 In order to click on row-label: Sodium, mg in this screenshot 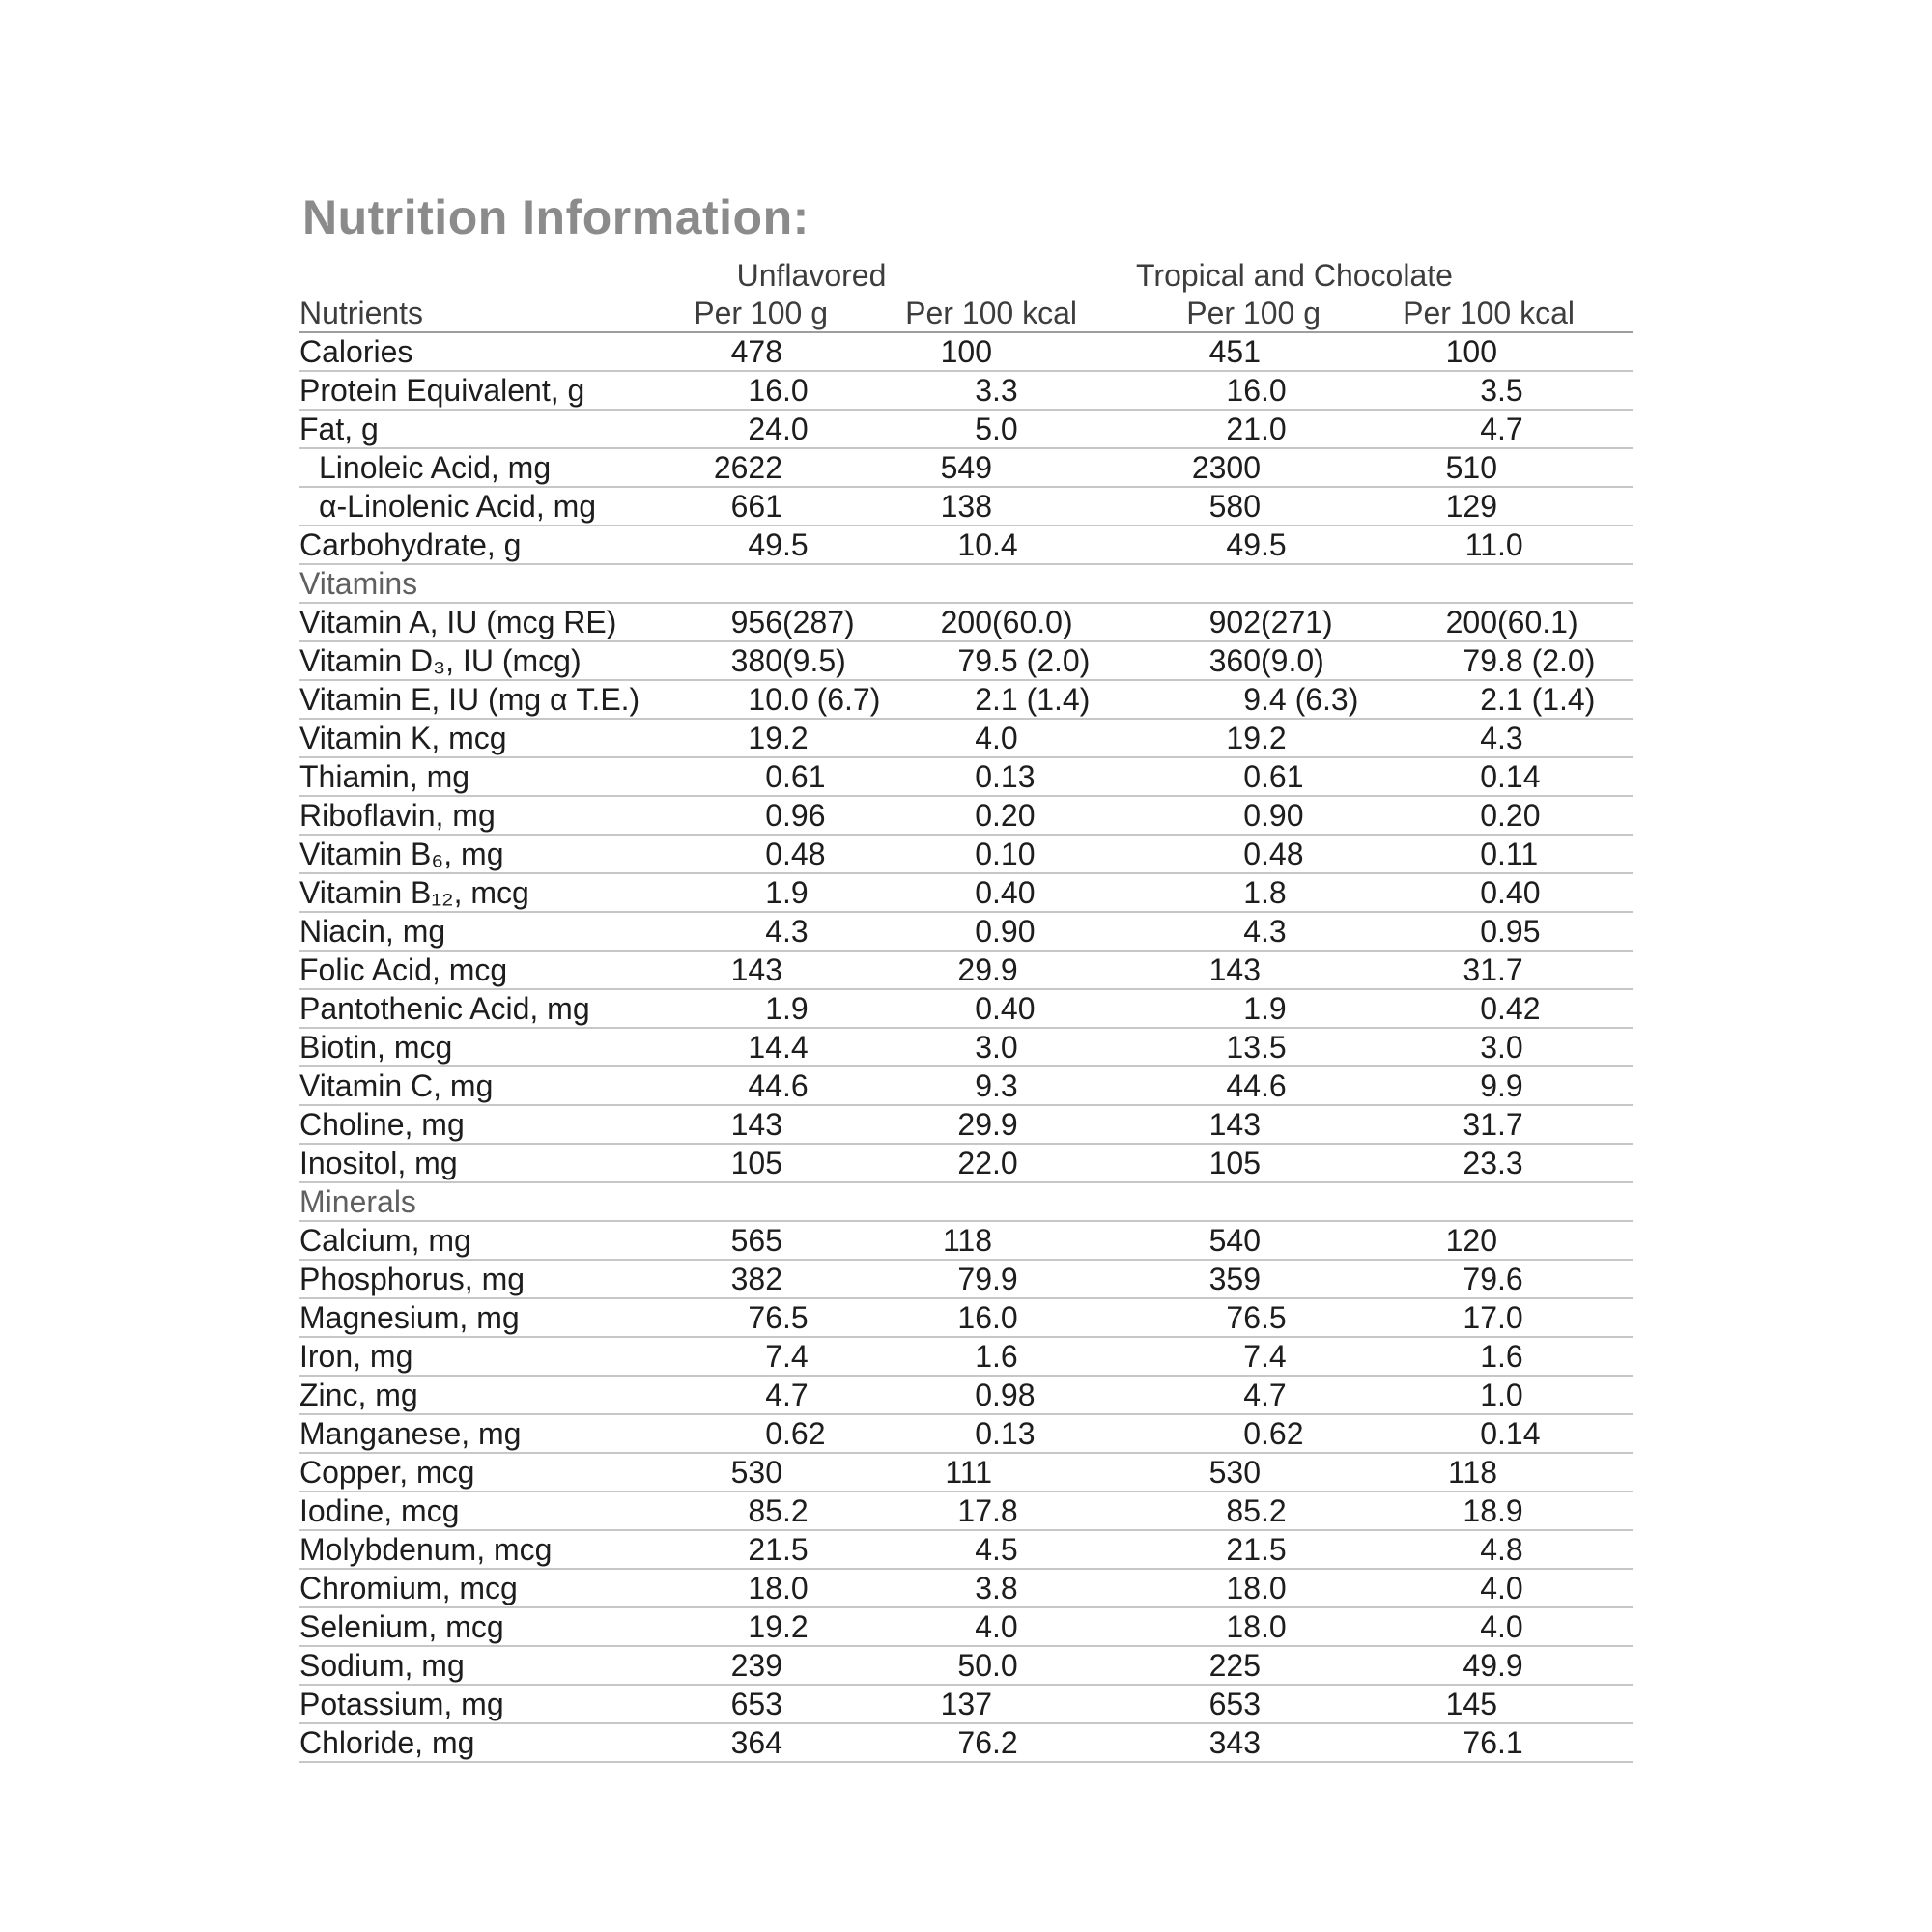, I will do `click(382, 1665)`.